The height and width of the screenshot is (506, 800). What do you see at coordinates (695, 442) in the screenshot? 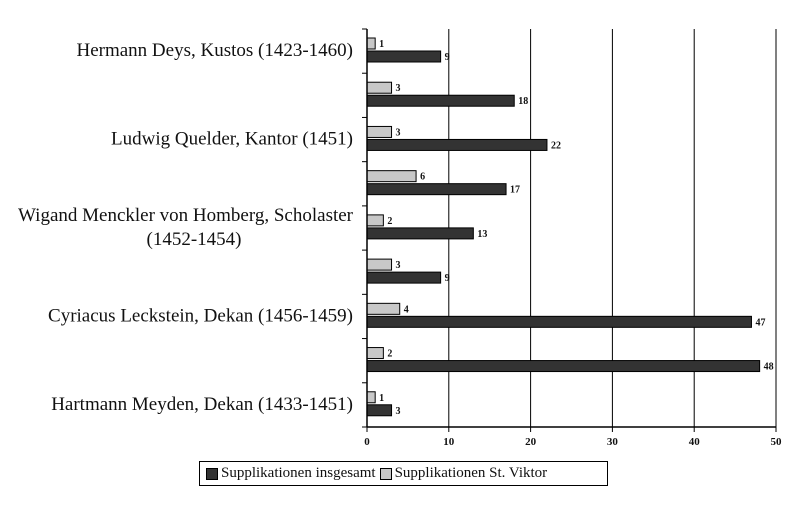
I see `x-tick-label: 40` at bounding box center [695, 442].